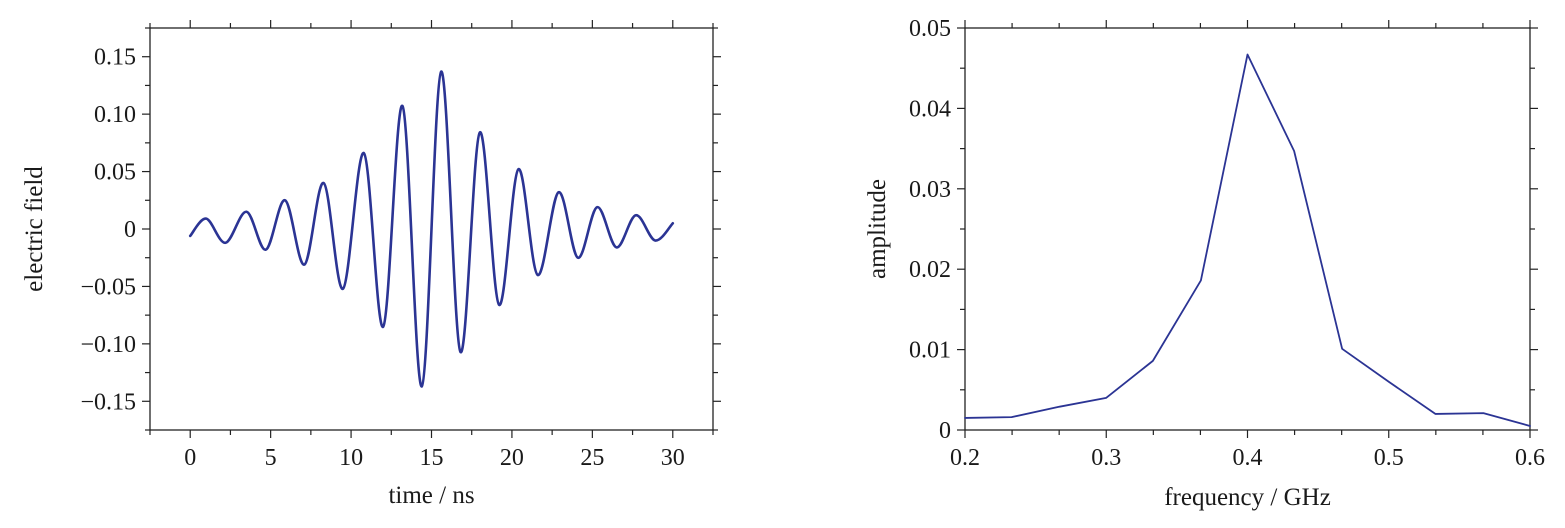  What do you see at coordinates (930, 190) in the screenshot?
I see `y-tick-label: 0.03` at bounding box center [930, 190].